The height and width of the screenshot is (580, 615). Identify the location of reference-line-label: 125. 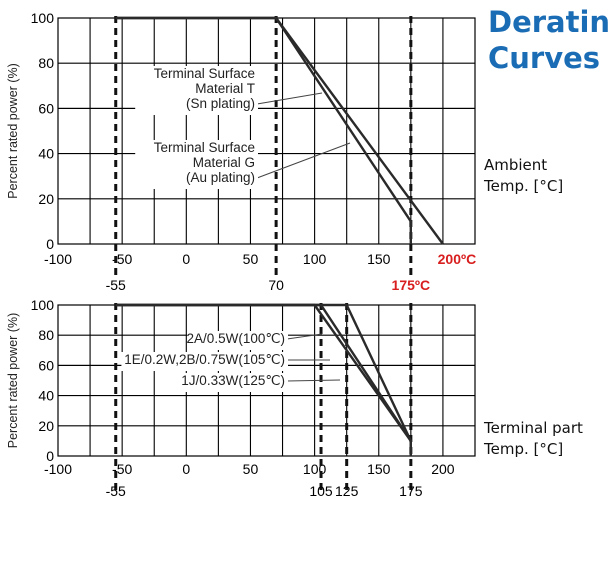
(347, 491).